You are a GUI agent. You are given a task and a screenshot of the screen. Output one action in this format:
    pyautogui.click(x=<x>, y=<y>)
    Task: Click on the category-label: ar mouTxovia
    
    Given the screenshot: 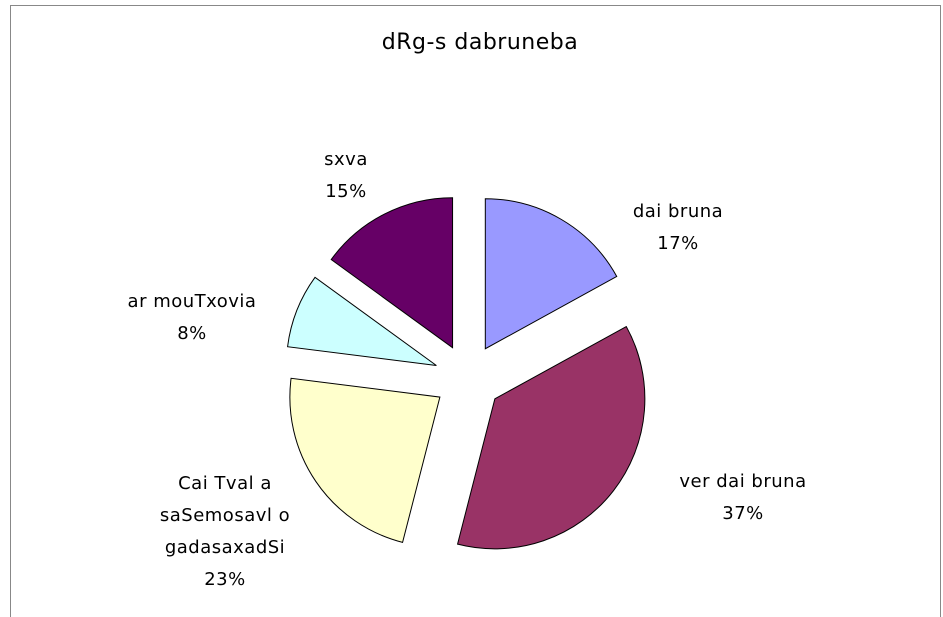 What is the action you would take?
    pyautogui.click(x=192, y=301)
    